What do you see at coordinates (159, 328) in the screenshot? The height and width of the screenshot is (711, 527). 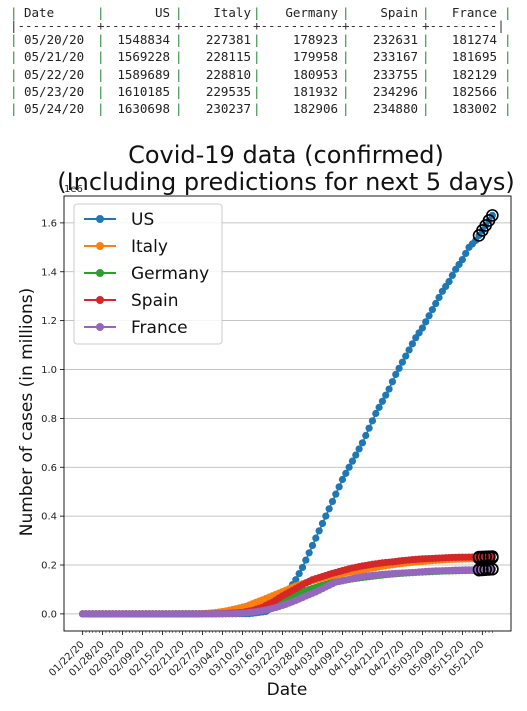 I see `legend-label: France` at bounding box center [159, 328].